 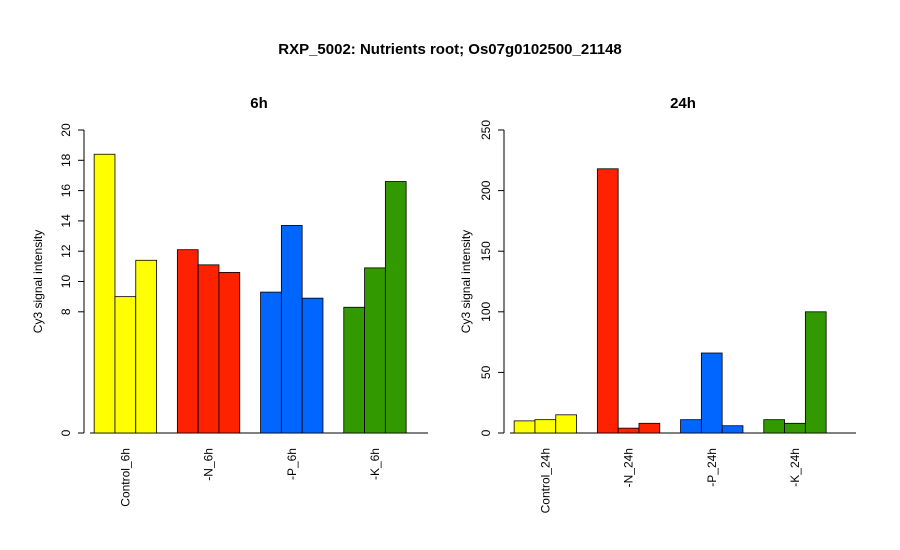 I want to click on y-tick-label: 12, so click(x=66, y=251).